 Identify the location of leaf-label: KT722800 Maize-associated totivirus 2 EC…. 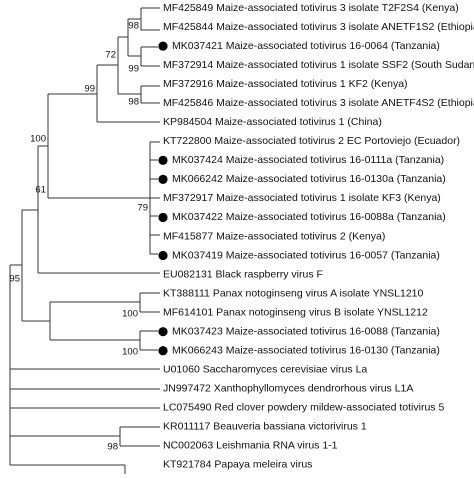
(311, 141).